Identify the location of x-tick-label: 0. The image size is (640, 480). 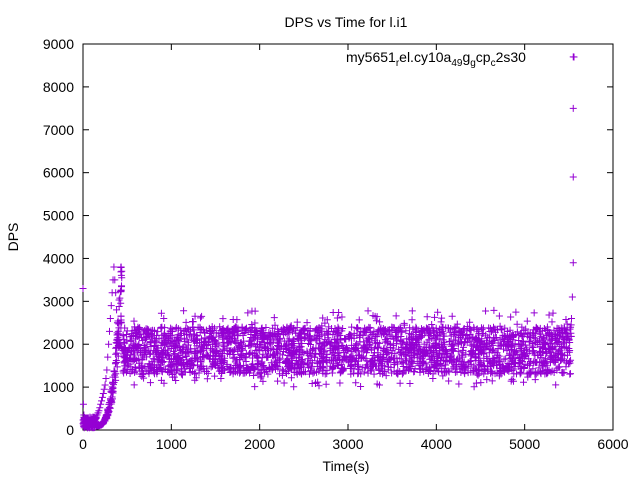
(83, 444).